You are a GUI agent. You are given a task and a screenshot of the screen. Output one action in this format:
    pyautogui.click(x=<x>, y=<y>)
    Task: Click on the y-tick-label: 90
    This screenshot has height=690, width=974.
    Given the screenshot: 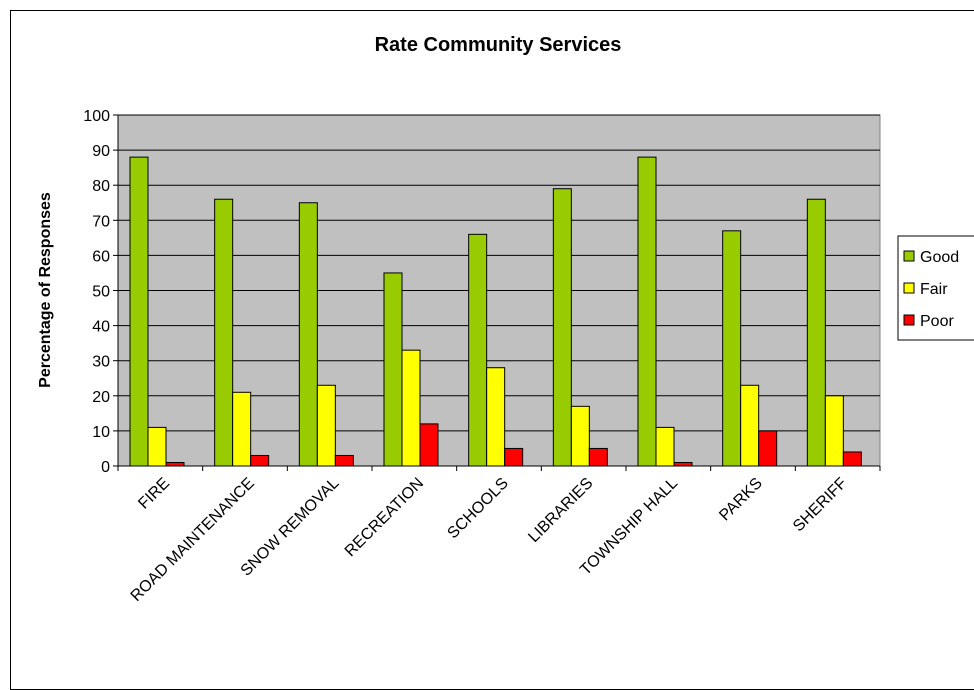 What is the action you would take?
    pyautogui.click(x=101, y=151)
    